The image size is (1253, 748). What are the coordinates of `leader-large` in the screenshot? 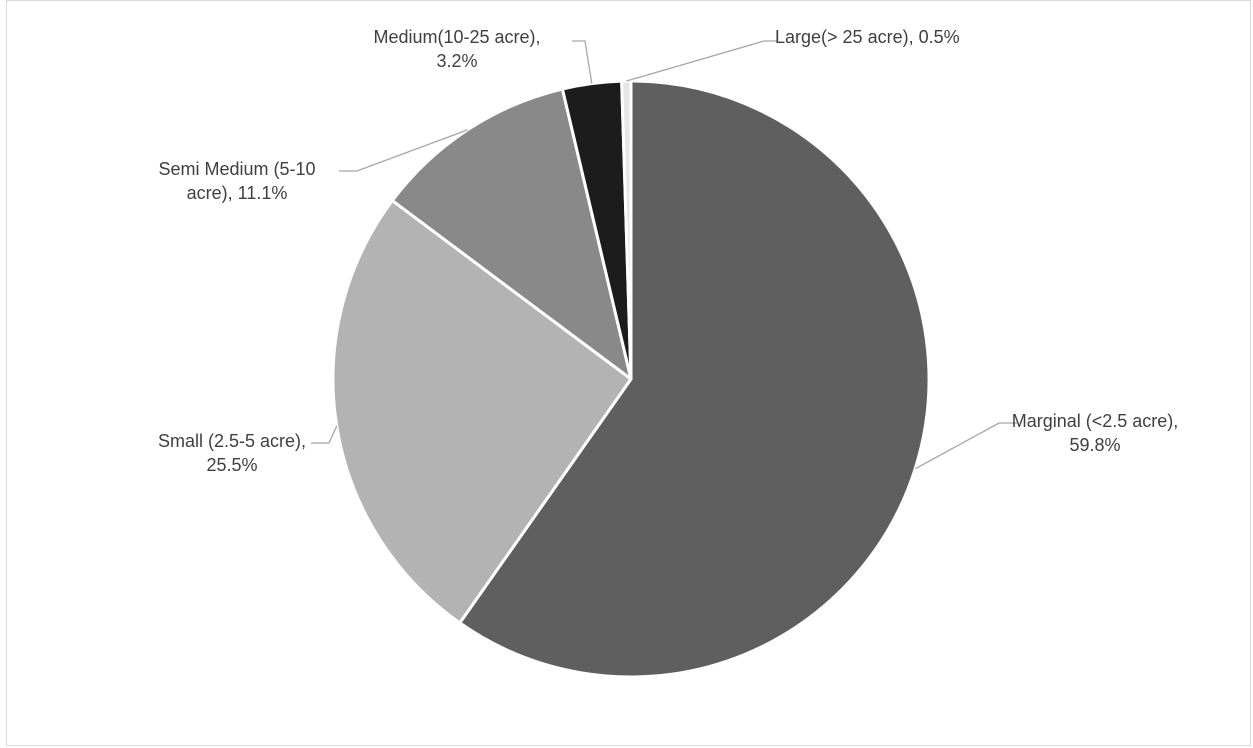 It's located at (701, 61).